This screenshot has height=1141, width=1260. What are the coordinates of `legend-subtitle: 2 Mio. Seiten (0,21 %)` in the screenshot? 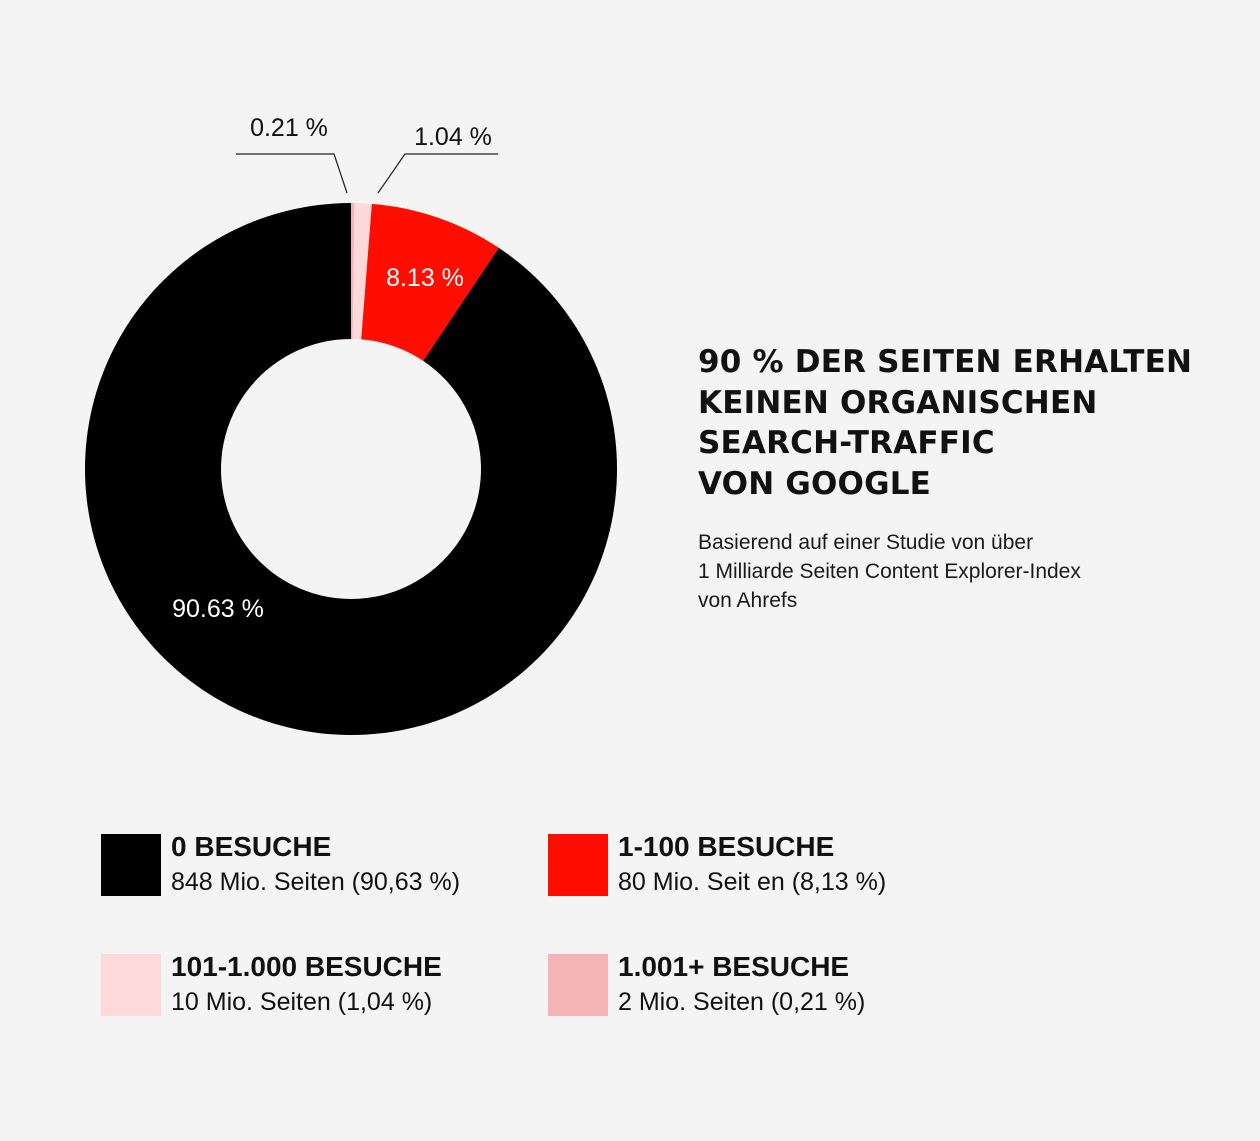 It's located at (742, 1002).